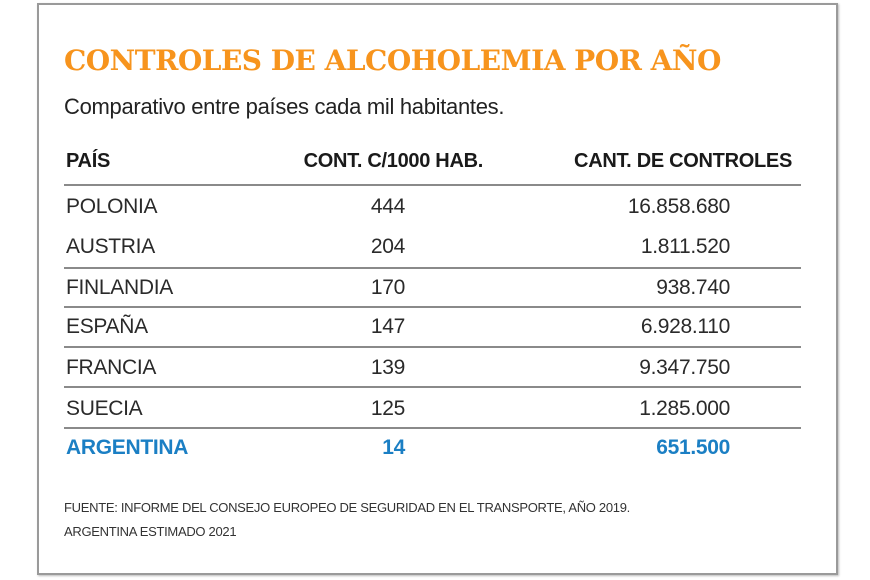 The image size is (870, 580). Describe the element at coordinates (111, 367) in the screenshot. I see `table-cell-country: FRANCIA` at that location.